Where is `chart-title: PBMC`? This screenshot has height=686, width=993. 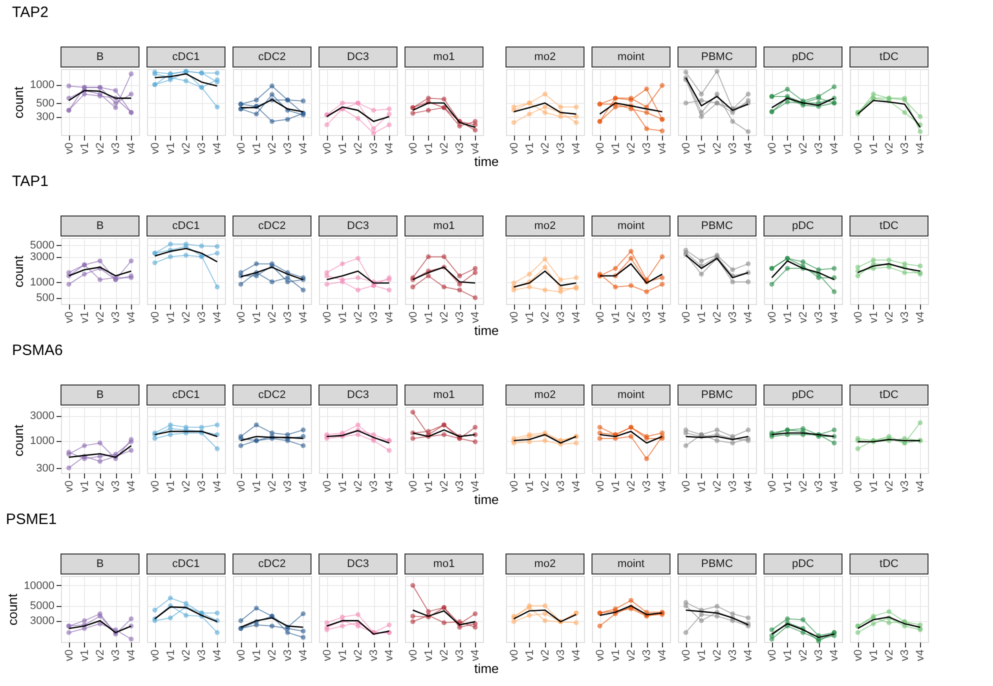
chart-title: PBMC is located at coordinates (717, 57).